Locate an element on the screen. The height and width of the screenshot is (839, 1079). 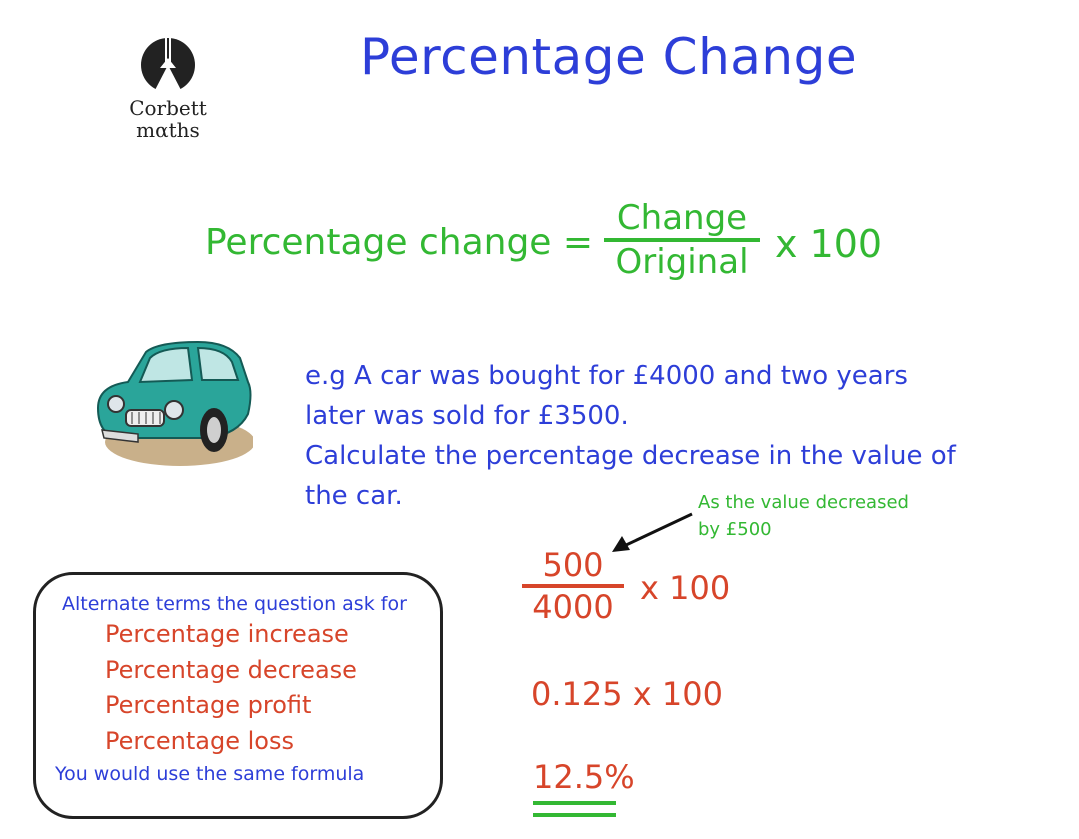
terms-box-item: Percentage decrease is located at coordinates (231, 670).